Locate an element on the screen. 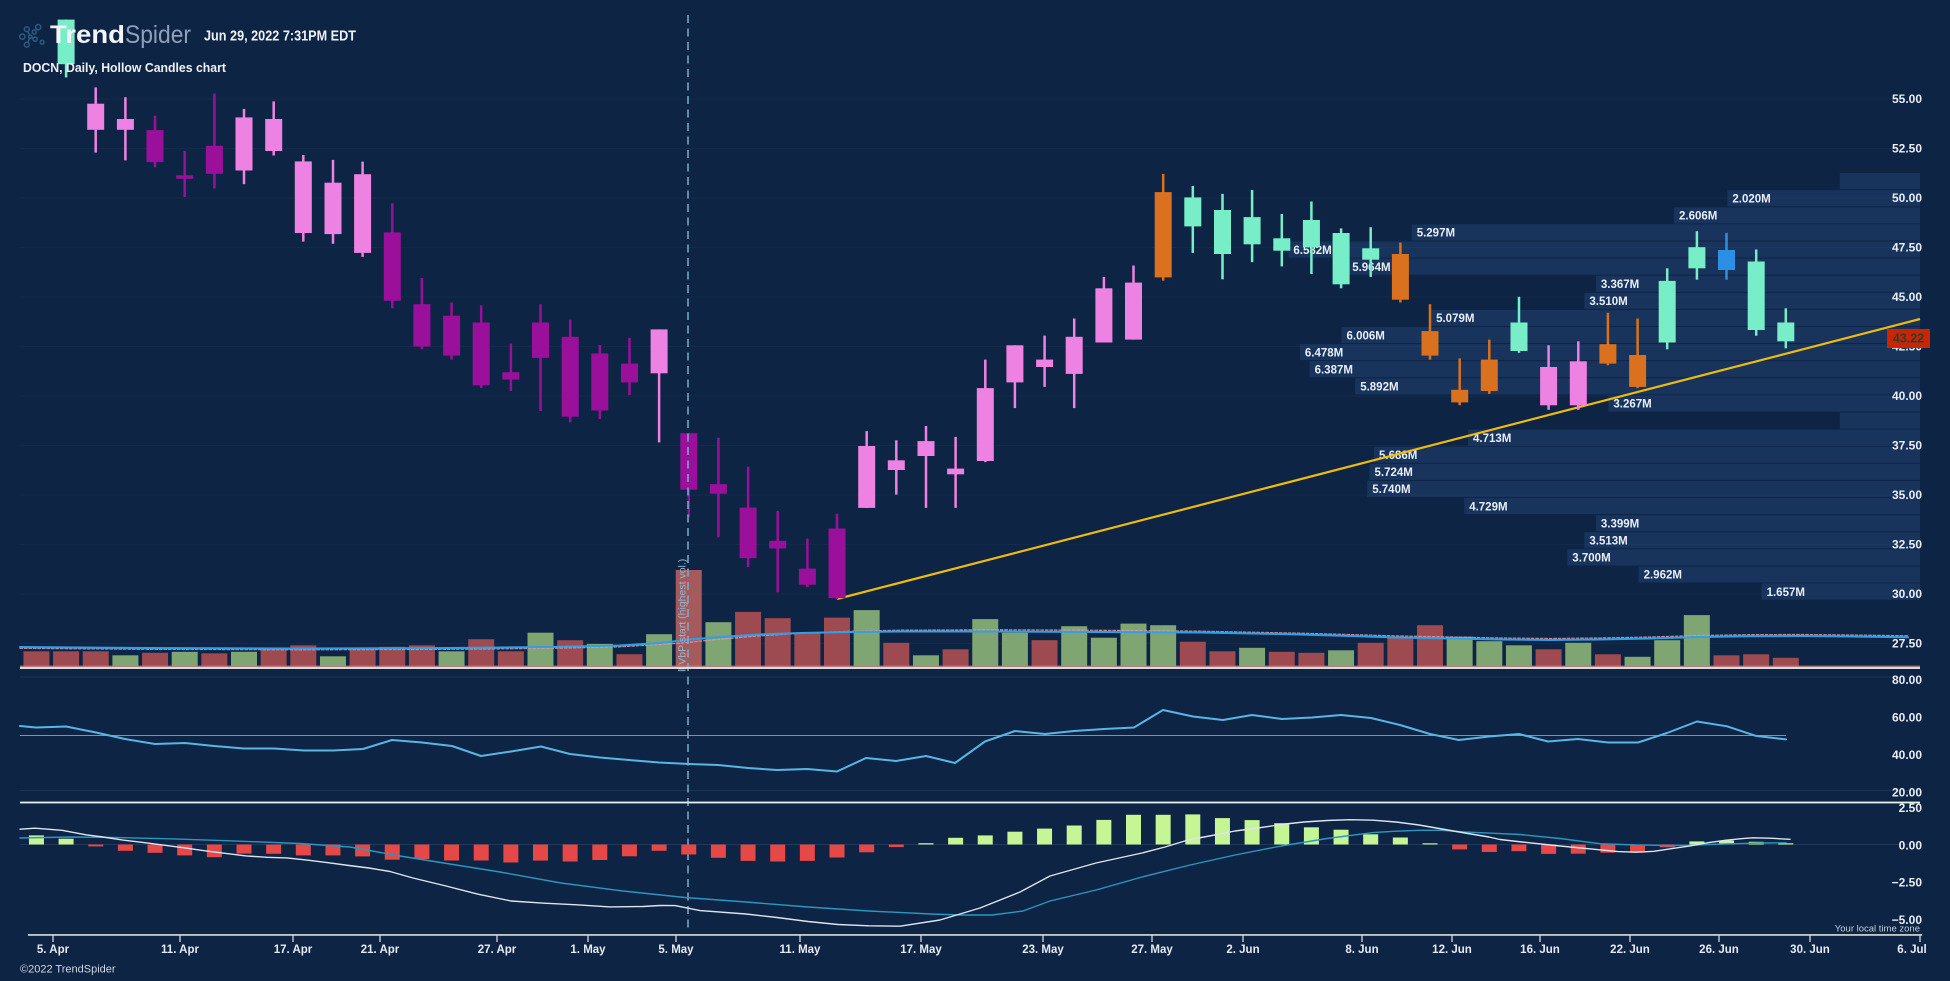  svg-text: 45.00 is located at coordinates (1907, 297).